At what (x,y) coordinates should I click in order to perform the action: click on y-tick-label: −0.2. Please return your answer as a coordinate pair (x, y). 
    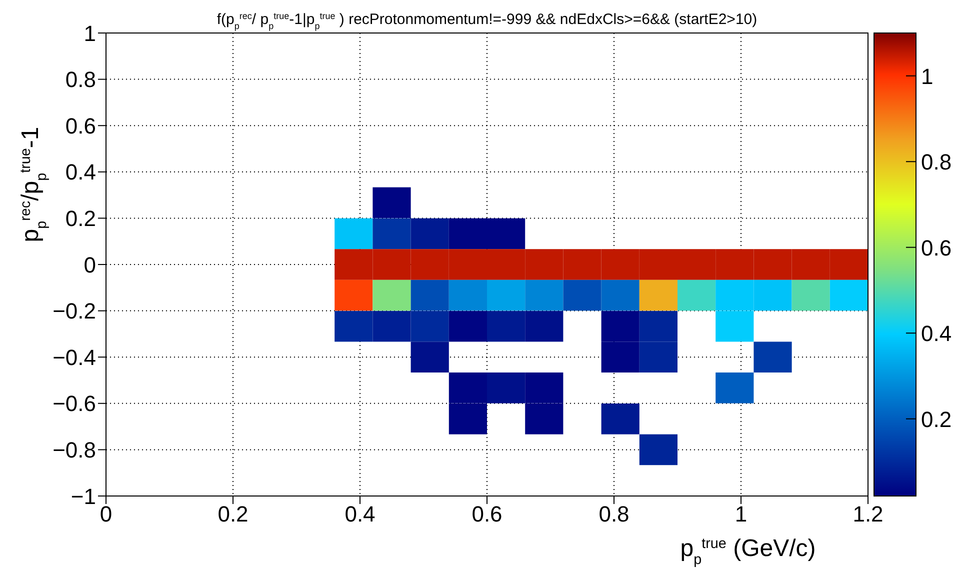
    Looking at the image, I should click on (74, 311).